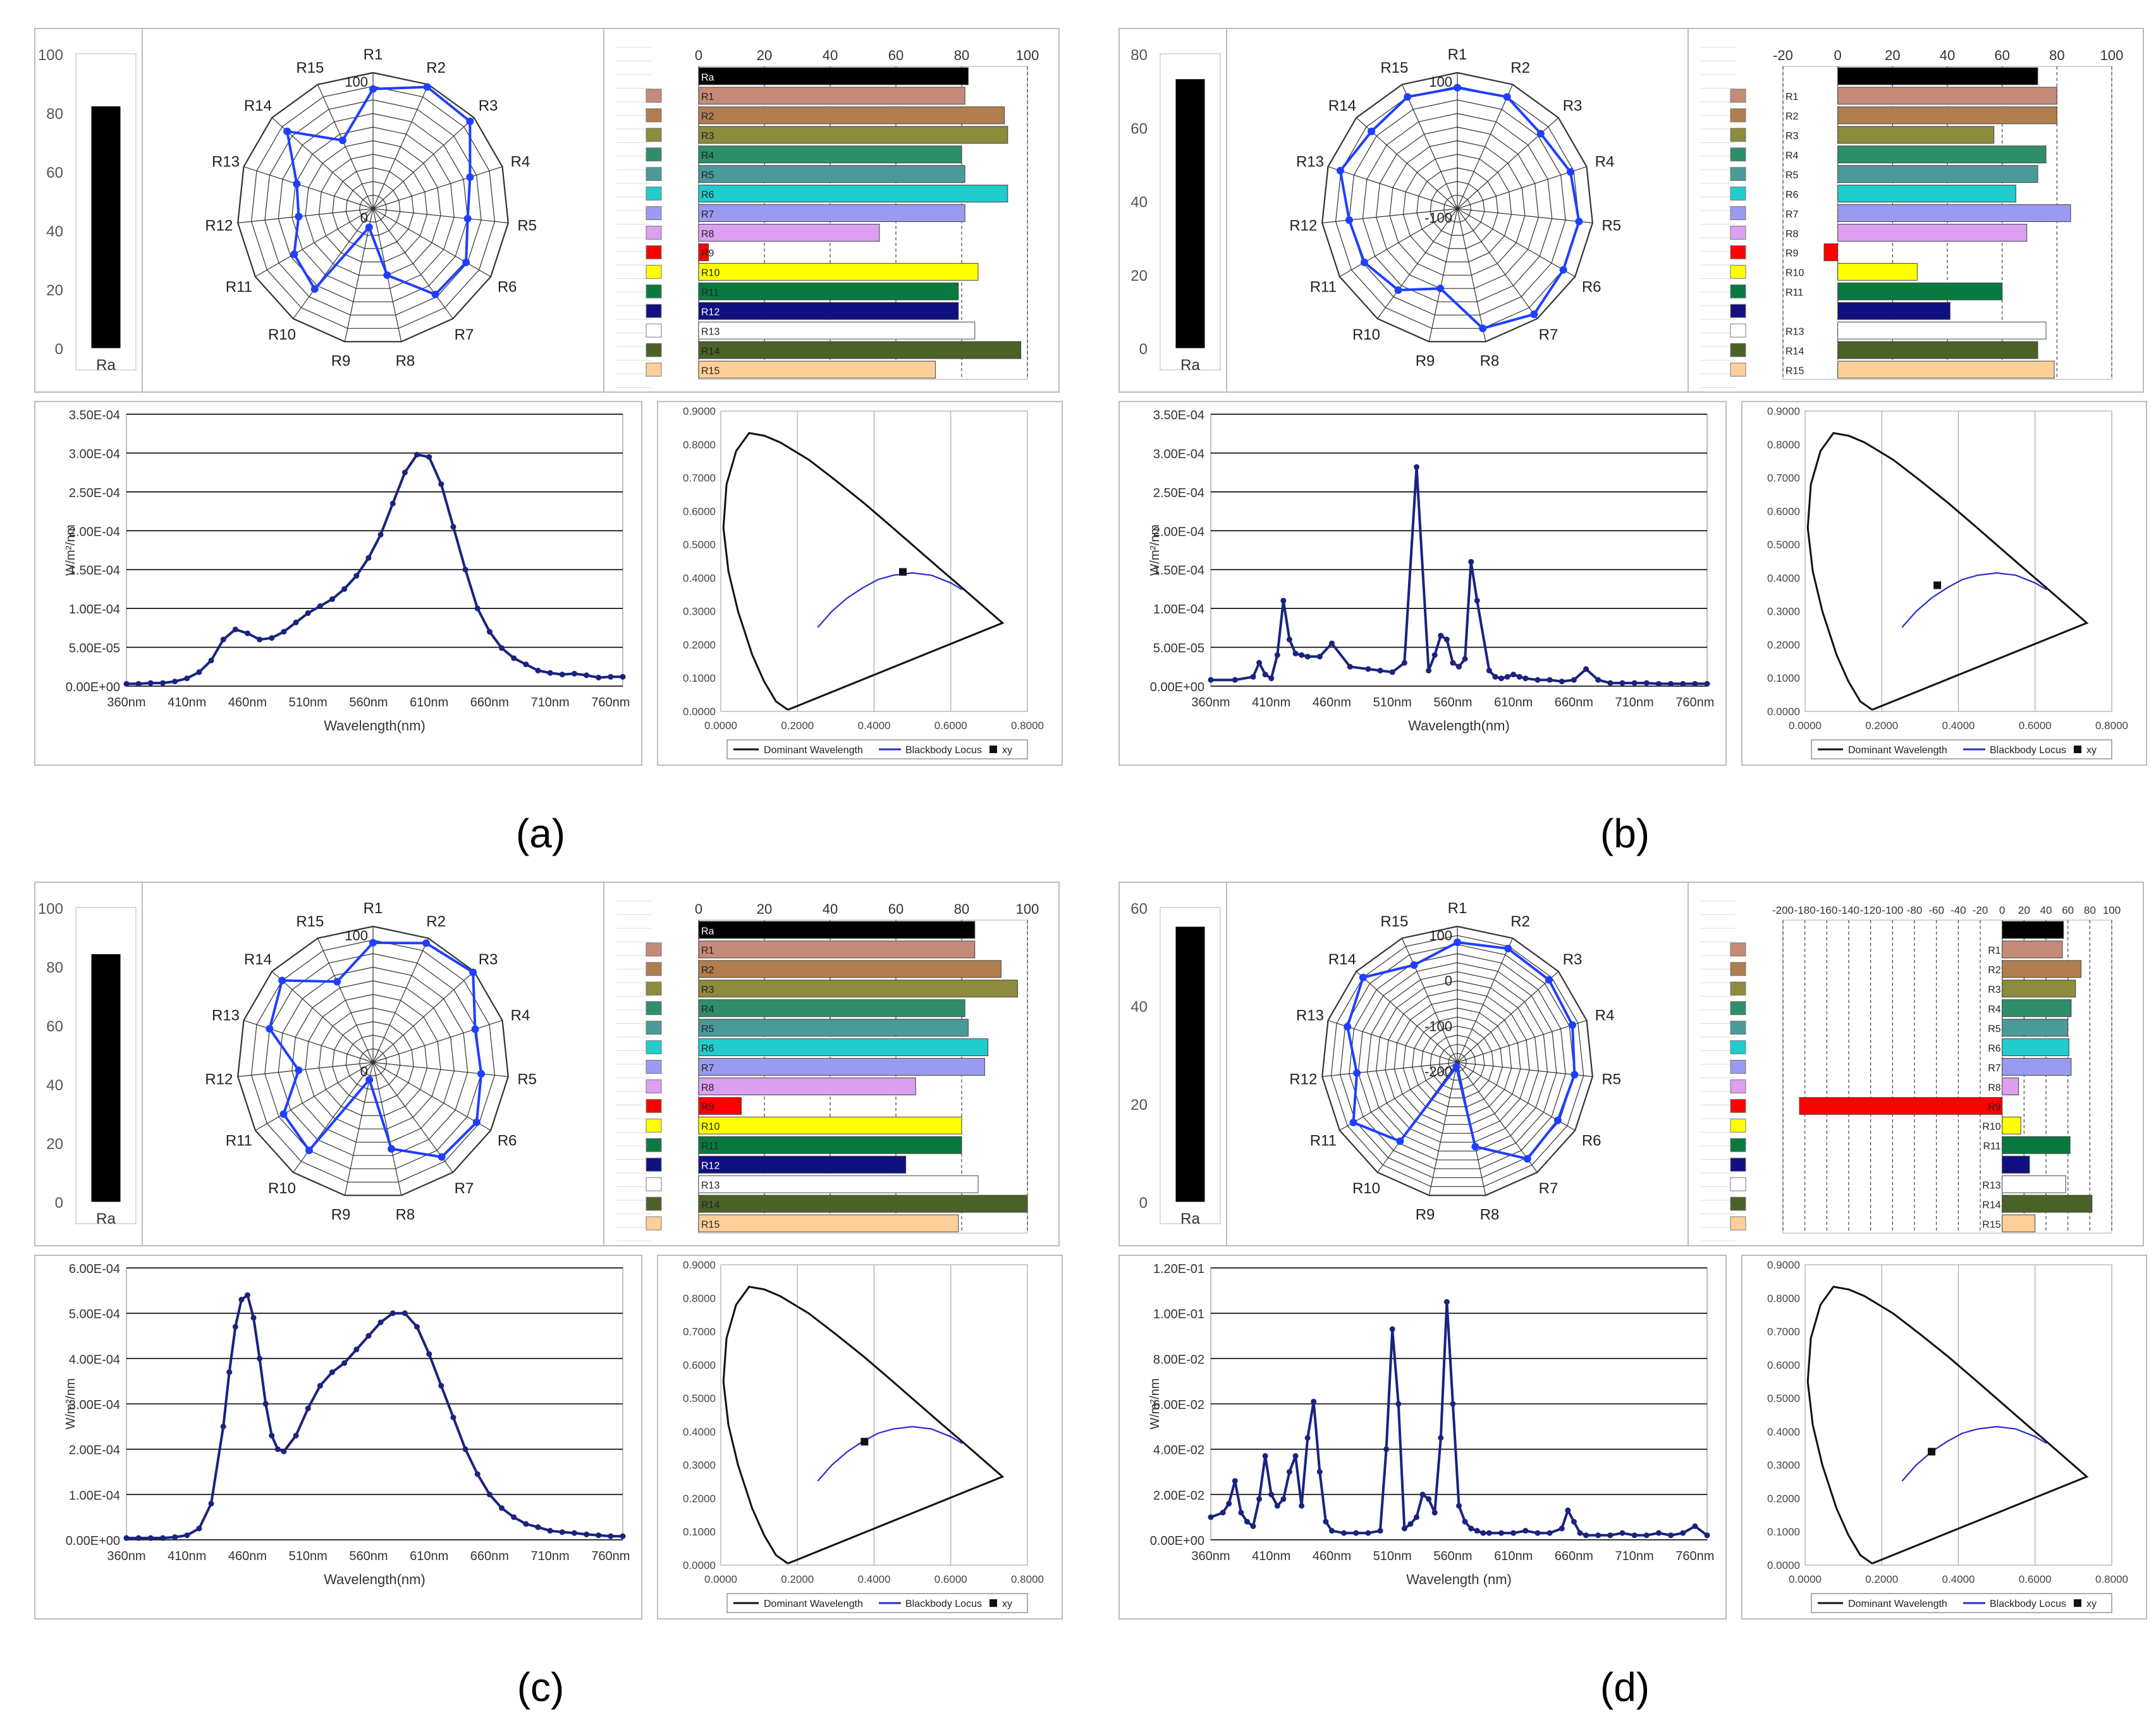 This screenshot has width=2156, height=1715. What do you see at coordinates (943, 751) in the screenshot?
I see `legend-blackbody-locus: Blackbody Locus` at bounding box center [943, 751].